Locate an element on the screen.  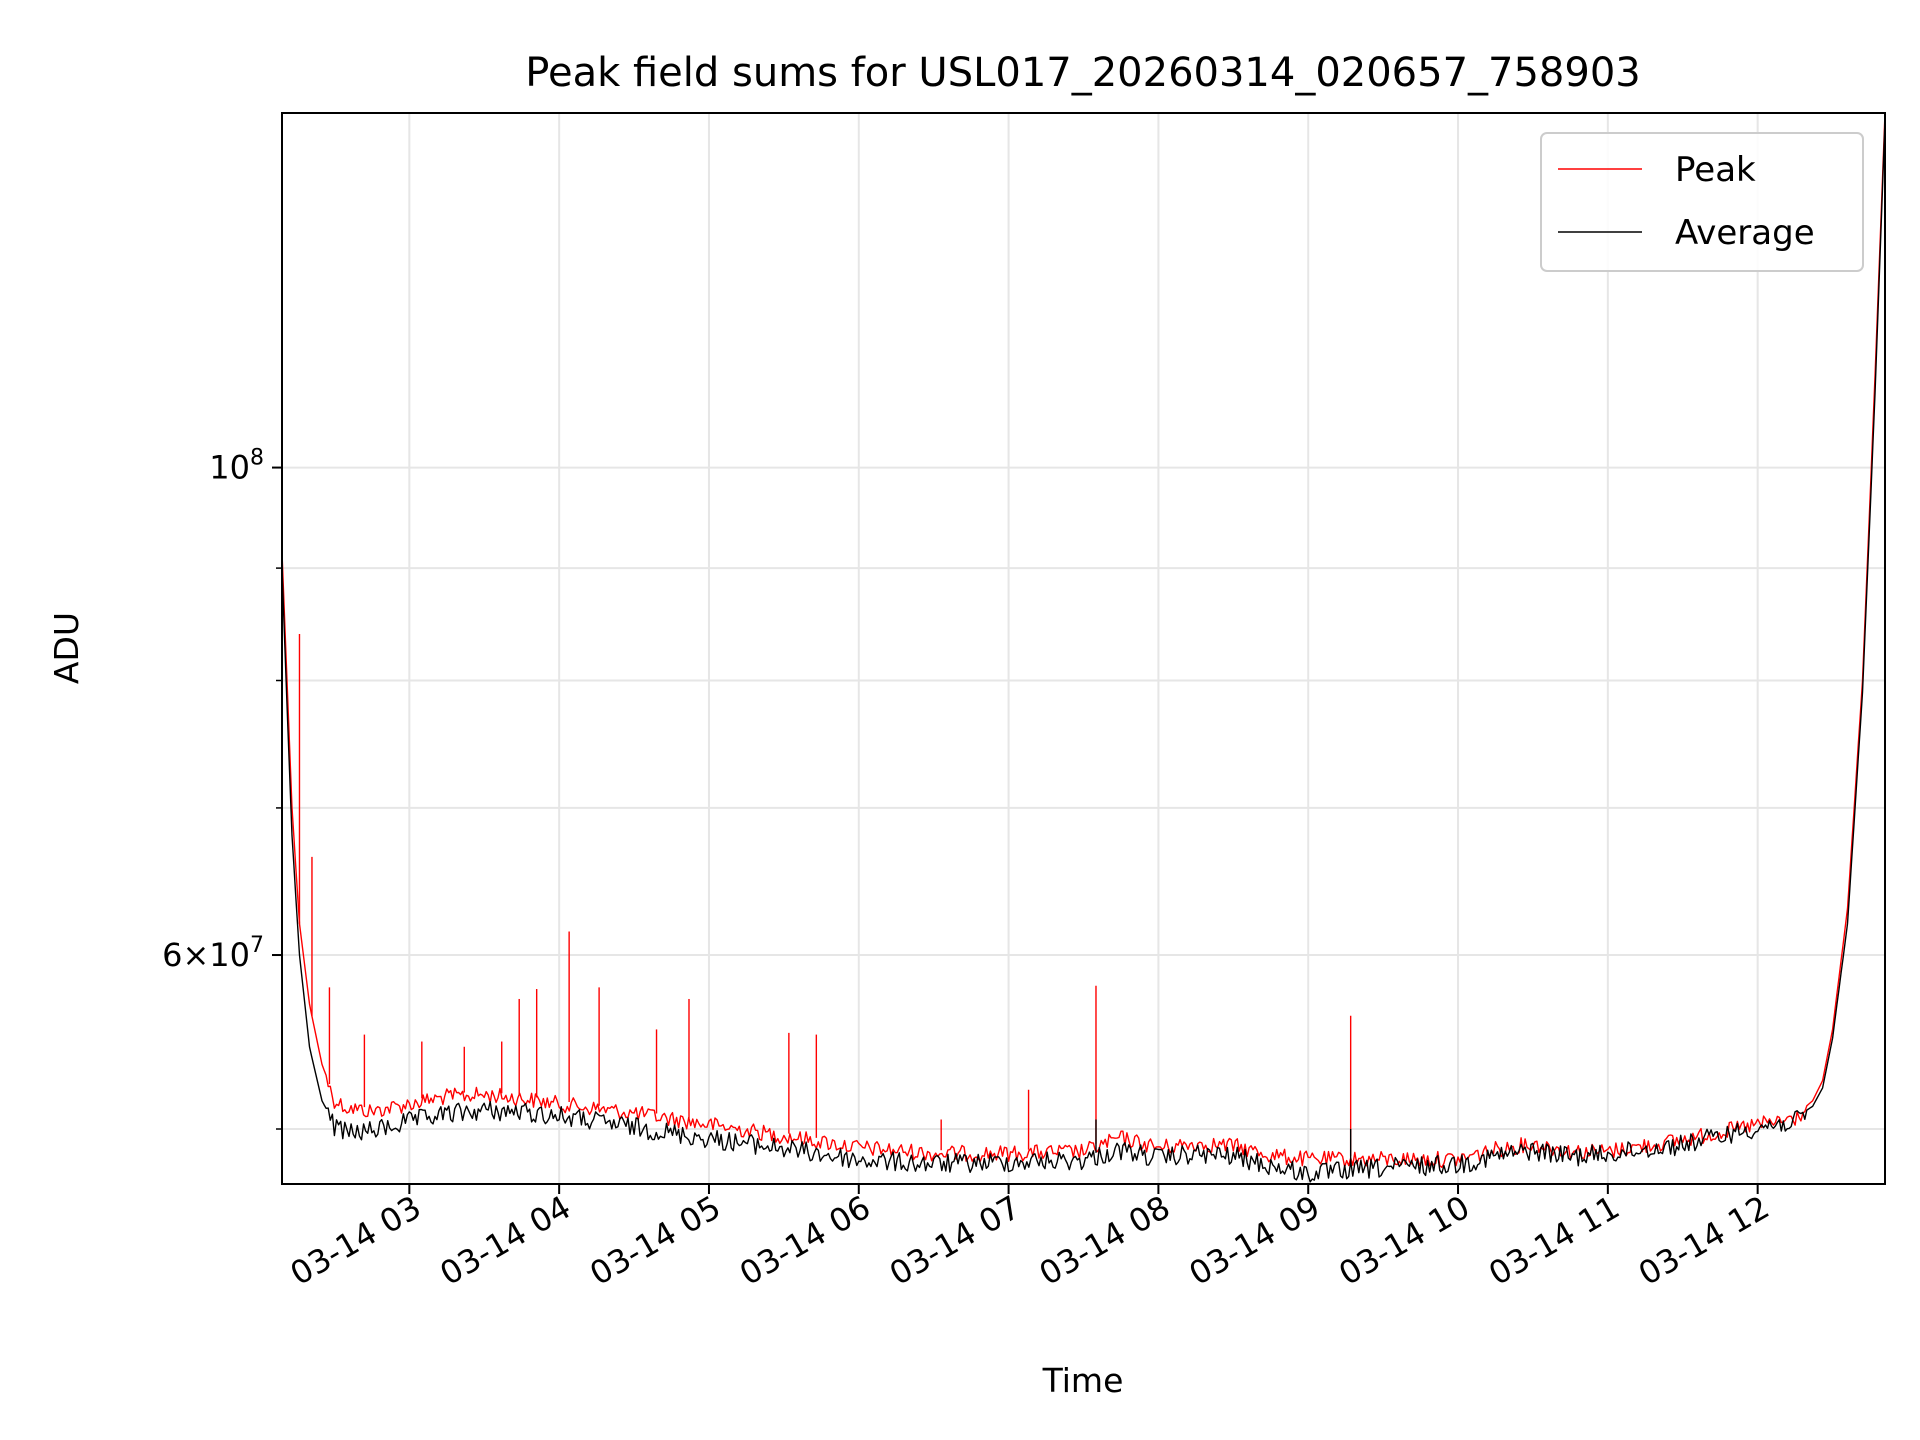
legend: Peak Average is located at coordinates (1702, 202).